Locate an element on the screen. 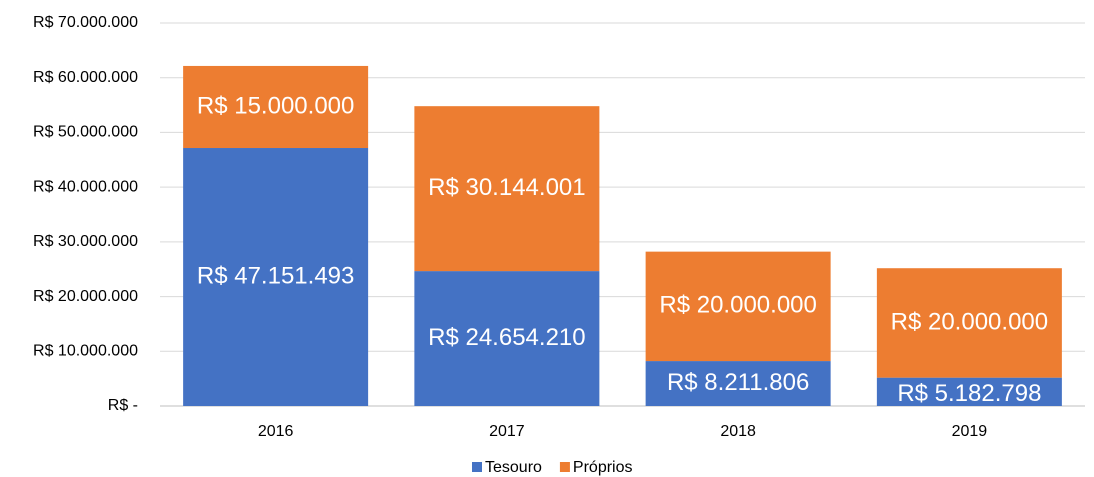 Image resolution: width=1094 pixels, height=477 pixels. y-tick-label: R$ 50.000.000 is located at coordinates (85, 132).